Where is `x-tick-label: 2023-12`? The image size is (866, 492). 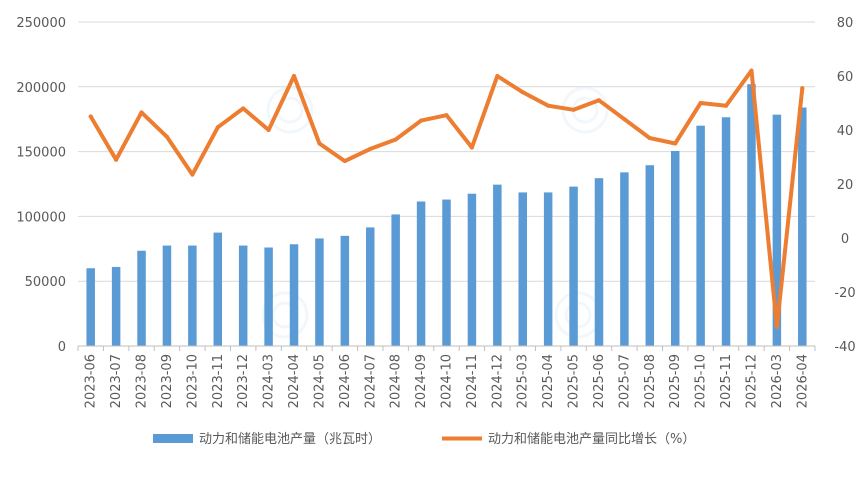 x-tick-label: 2023-12 is located at coordinates (243, 381).